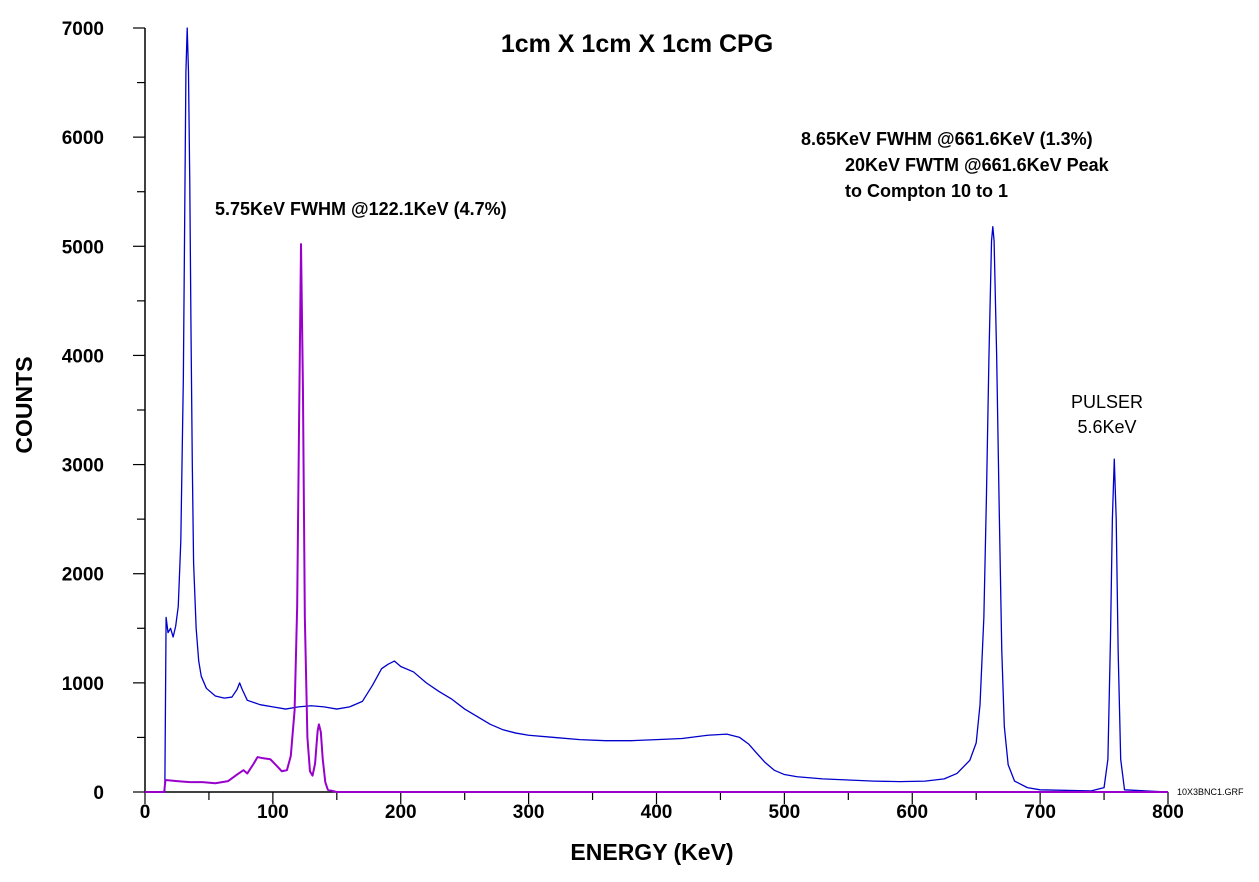 The width and height of the screenshot is (1259, 882). Describe the element at coordinates (145, 812) in the screenshot. I see `x-tick-label: 0` at that location.